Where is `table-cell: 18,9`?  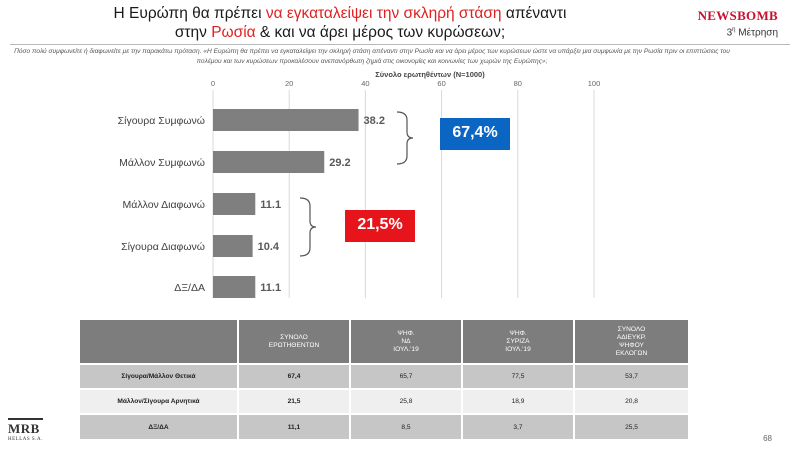 table-cell: 18,9 is located at coordinates (517, 401).